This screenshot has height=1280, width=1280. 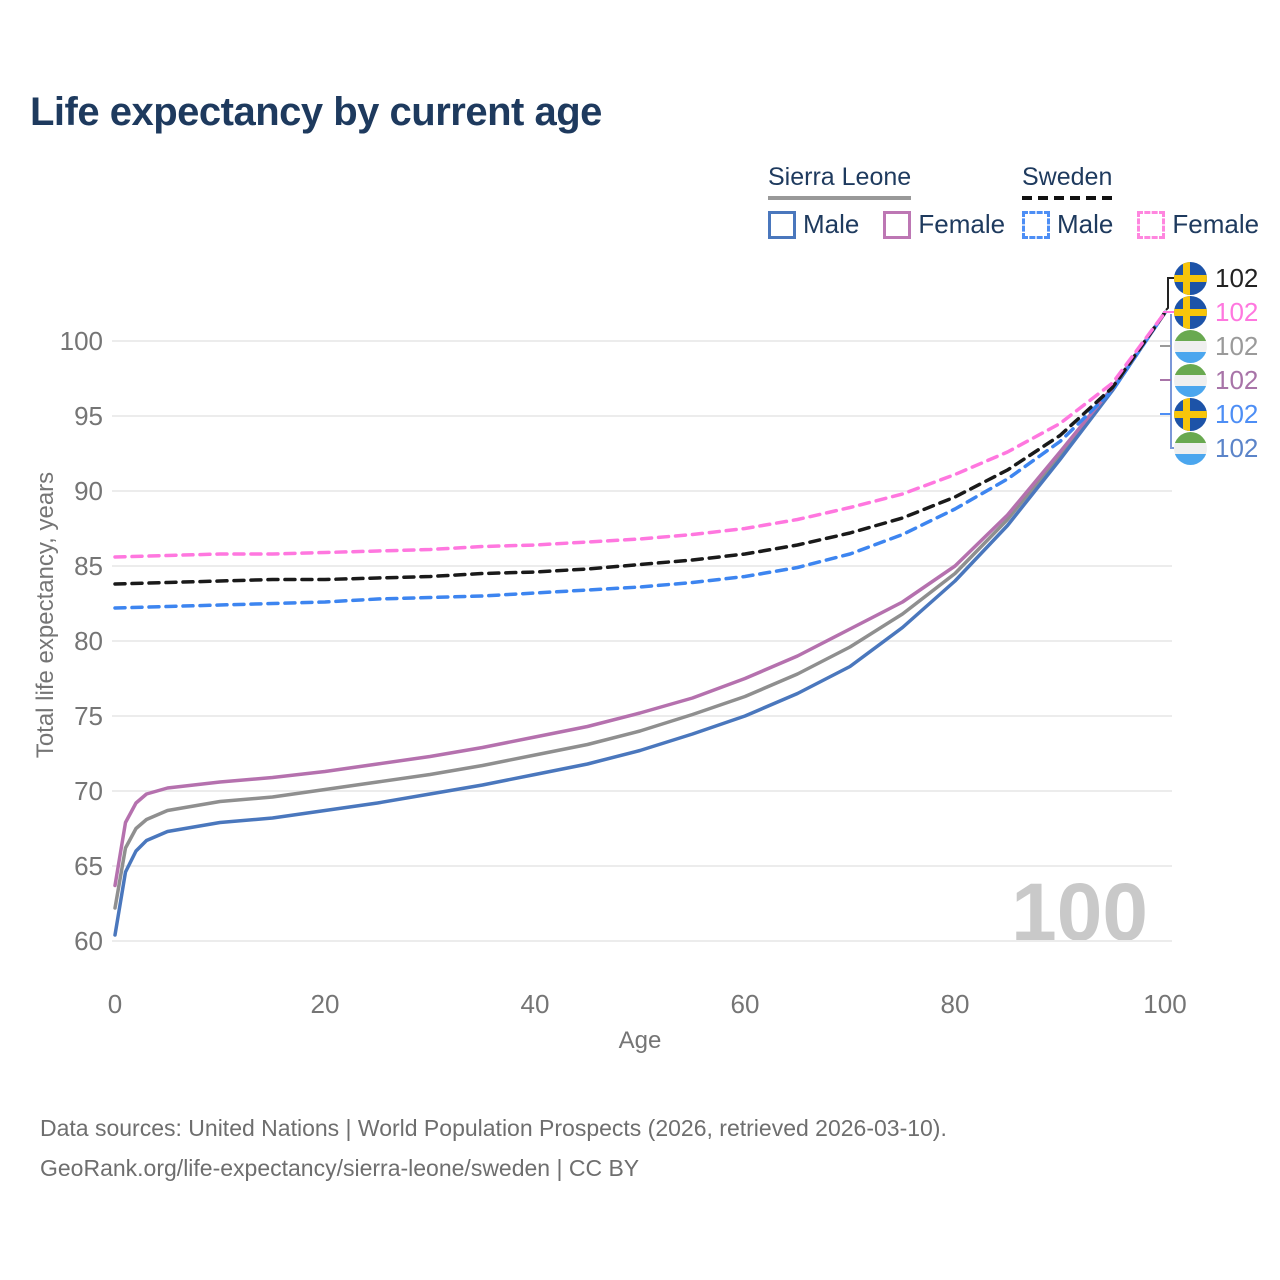 I want to click on end-label-sierra-leone-female: 102, so click(x=1216, y=380).